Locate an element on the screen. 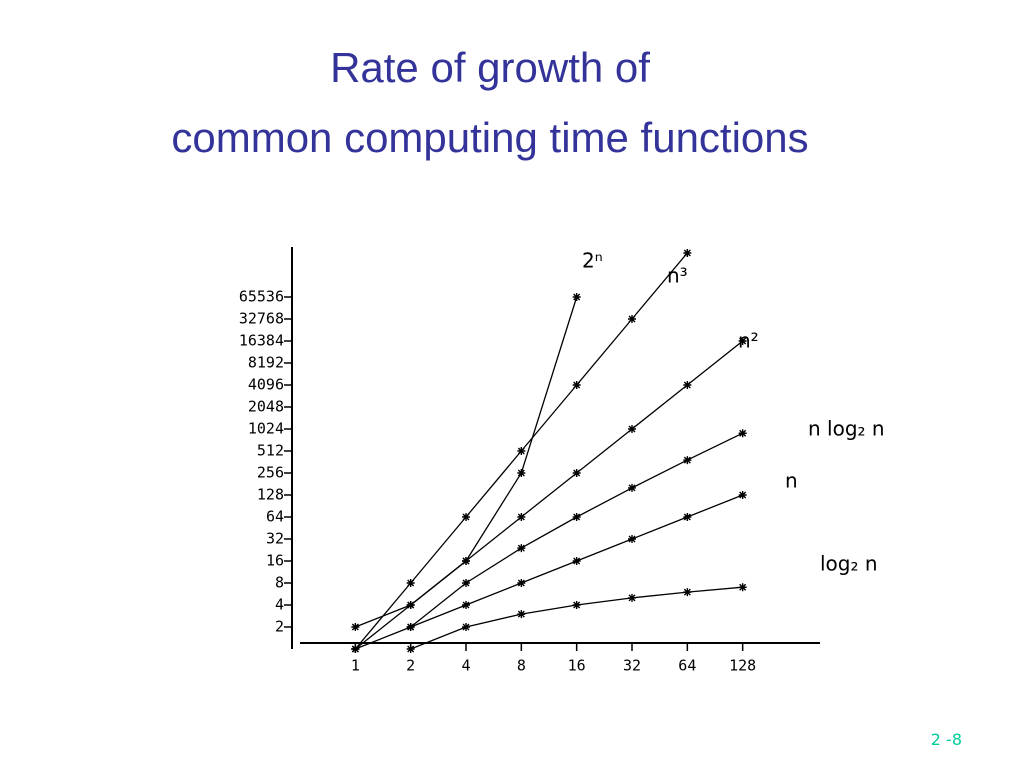  y-tick-label: 16384 is located at coordinates (261, 341).